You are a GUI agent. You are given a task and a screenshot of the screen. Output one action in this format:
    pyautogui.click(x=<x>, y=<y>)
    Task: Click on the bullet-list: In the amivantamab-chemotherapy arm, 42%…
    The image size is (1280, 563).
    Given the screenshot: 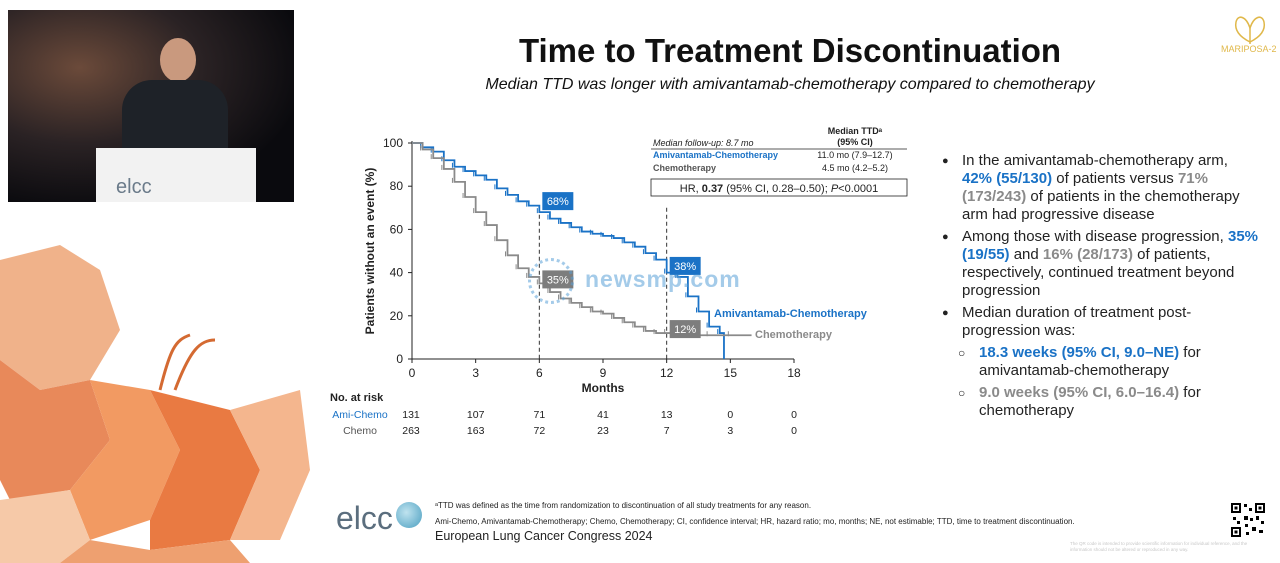 What is the action you would take?
    pyautogui.click(x=1102, y=288)
    